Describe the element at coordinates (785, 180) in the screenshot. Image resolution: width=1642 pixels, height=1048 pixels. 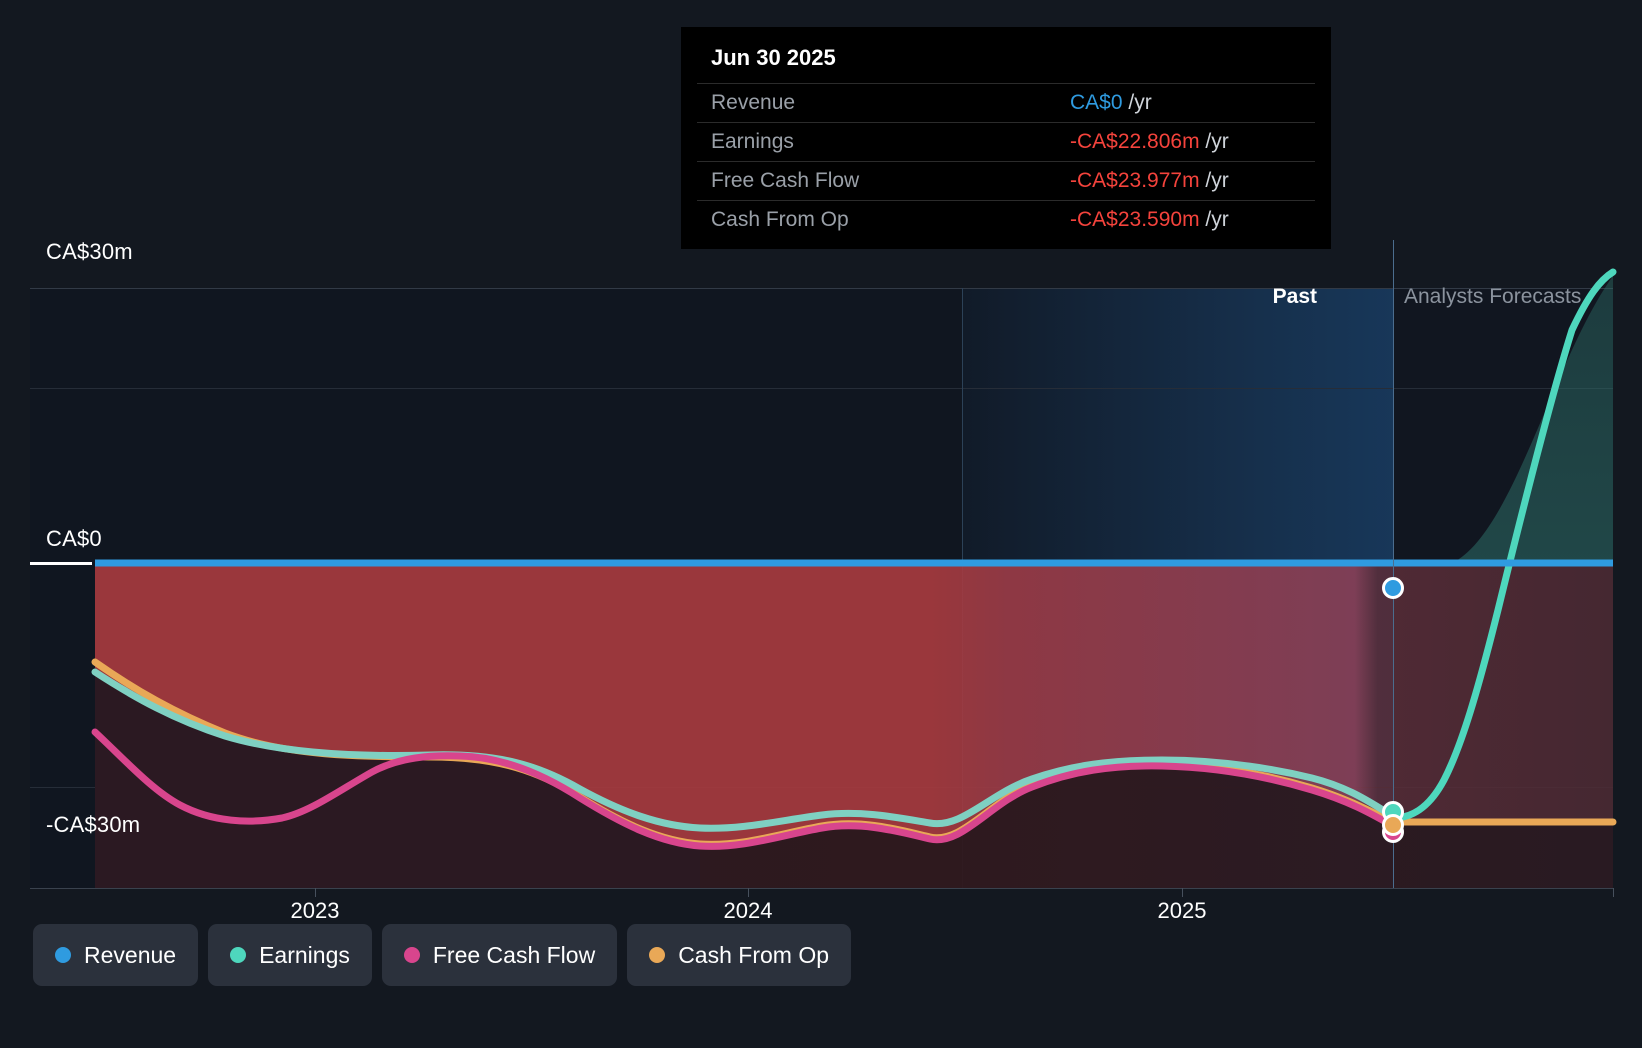
I see `tooltip-row-label: Free Cash Flow` at that location.